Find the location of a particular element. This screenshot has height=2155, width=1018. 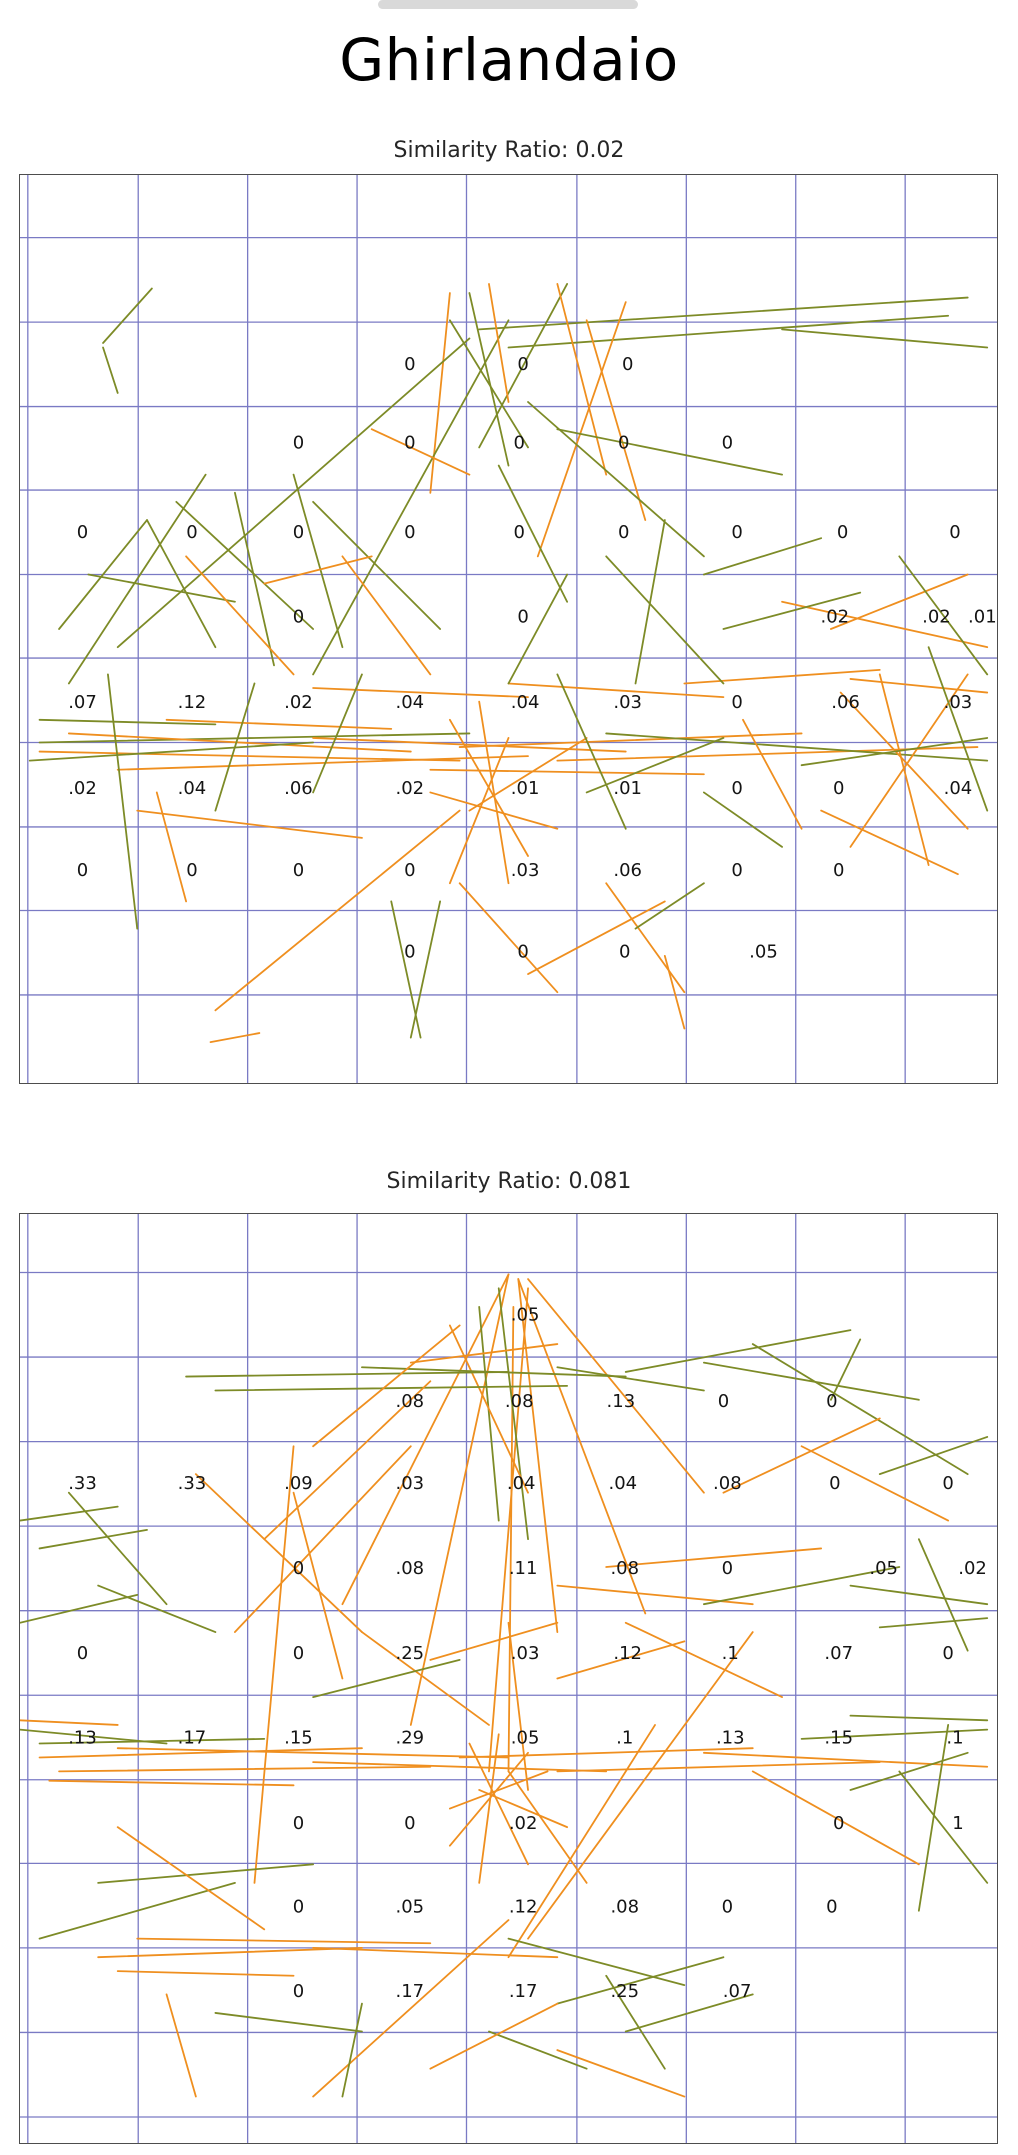

grid-cell-value: 1 is located at coordinates (957, 1823).